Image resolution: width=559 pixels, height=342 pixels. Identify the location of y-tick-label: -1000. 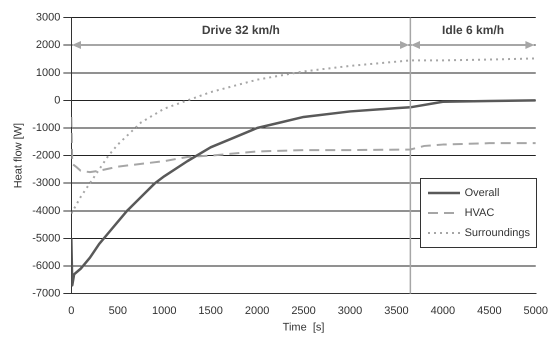
(46, 128).